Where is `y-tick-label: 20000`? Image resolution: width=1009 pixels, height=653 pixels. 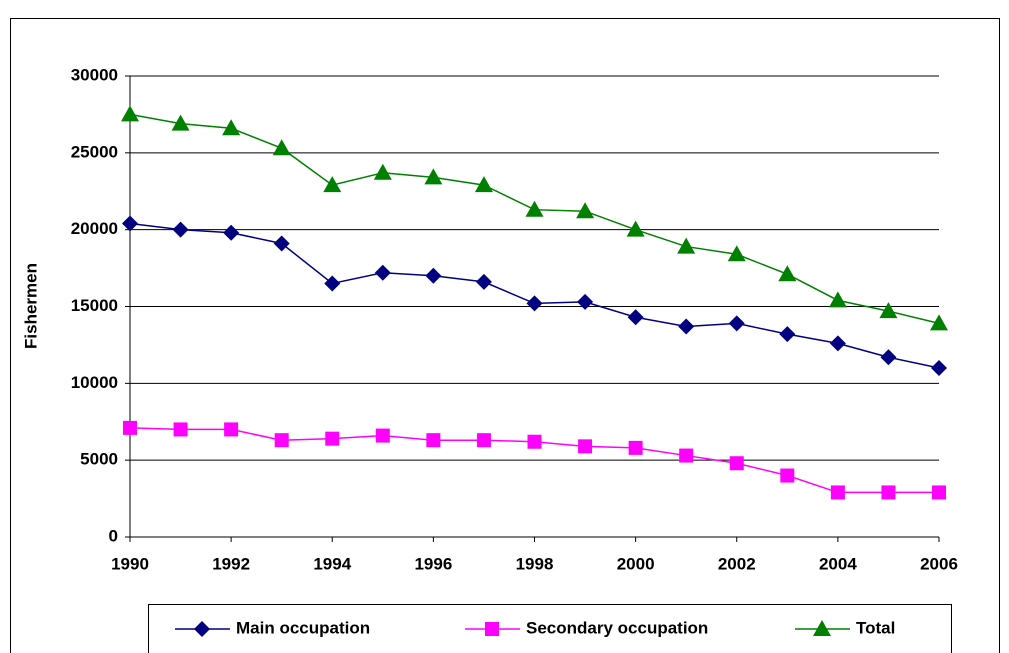
y-tick-label: 20000 is located at coordinates (94, 228).